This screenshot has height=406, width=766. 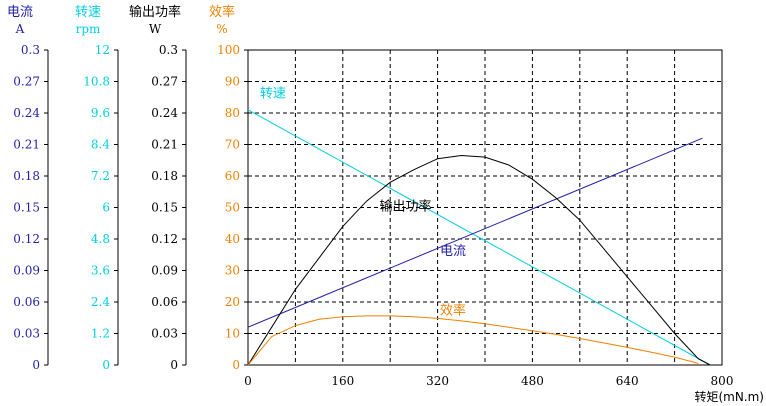 What do you see at coordinates (26, 208) in the screenshot?
I see `axis-1-tick-label: 0.15` at bounding box center [26, 208].